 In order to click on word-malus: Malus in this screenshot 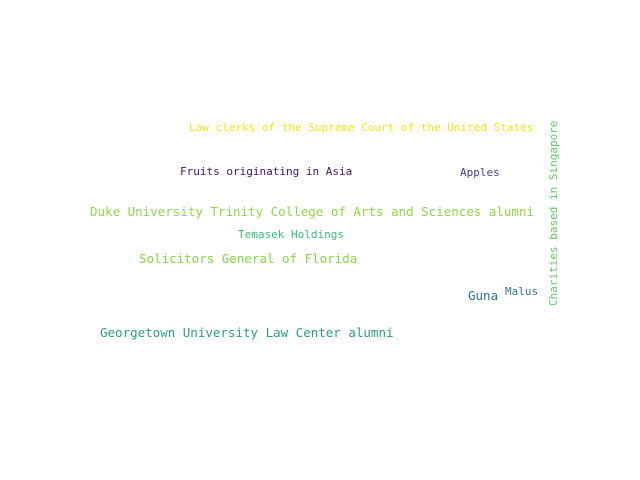, I will do `click(522, 291)`.